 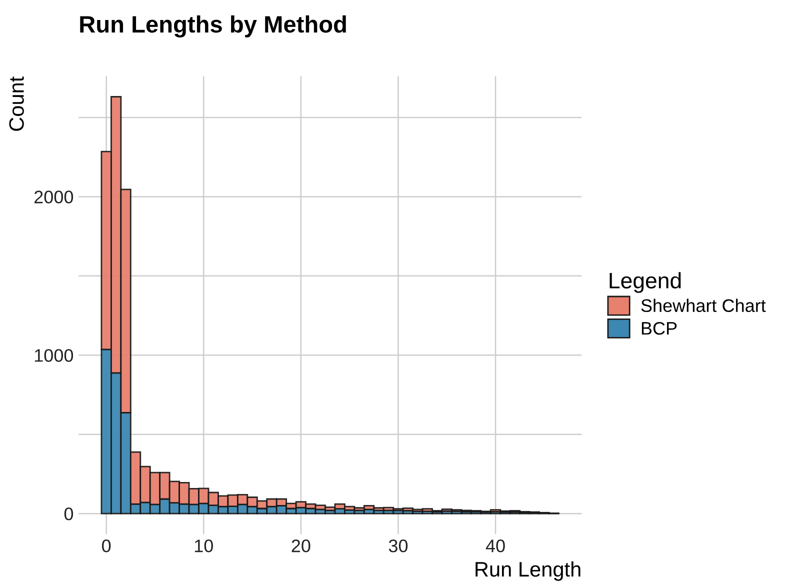 I want to click on y-tick-label: 0, so click(x=69, y=514).